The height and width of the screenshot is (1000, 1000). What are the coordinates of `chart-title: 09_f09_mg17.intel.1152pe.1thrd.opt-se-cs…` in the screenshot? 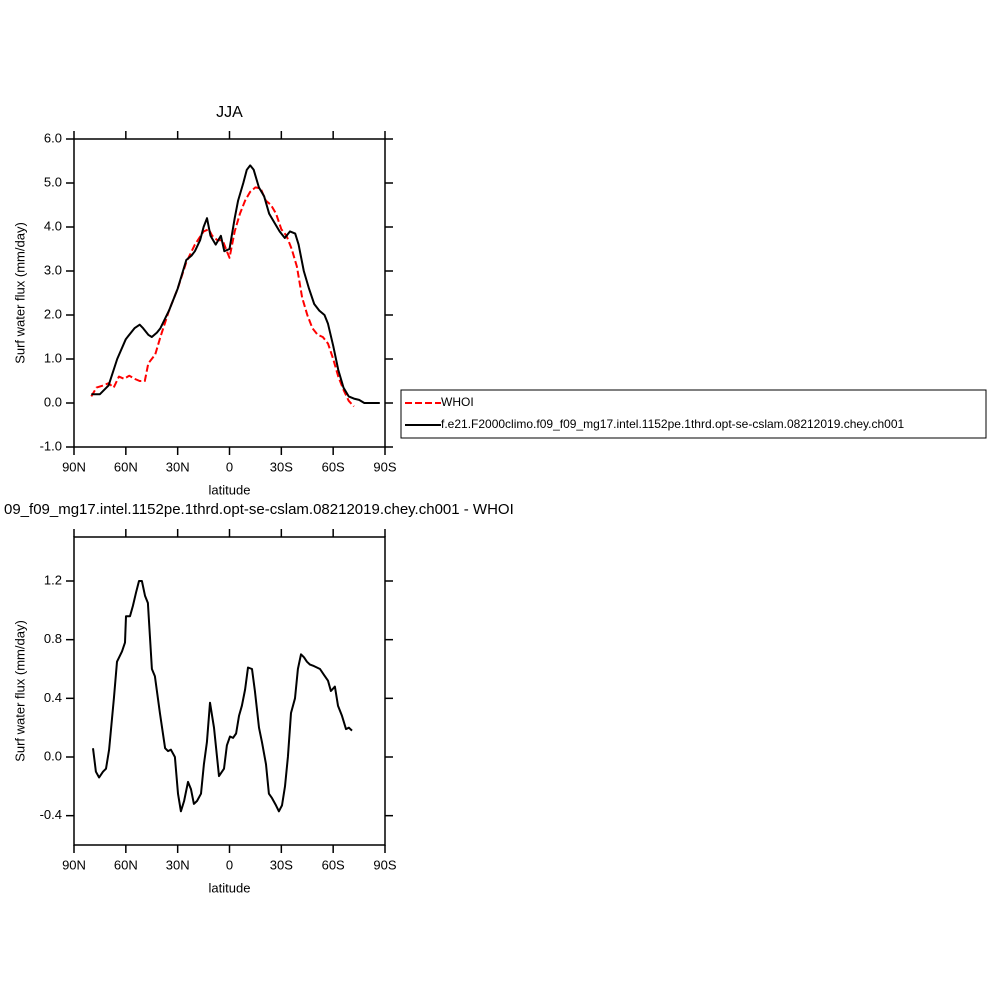 It's located at (259, 509).